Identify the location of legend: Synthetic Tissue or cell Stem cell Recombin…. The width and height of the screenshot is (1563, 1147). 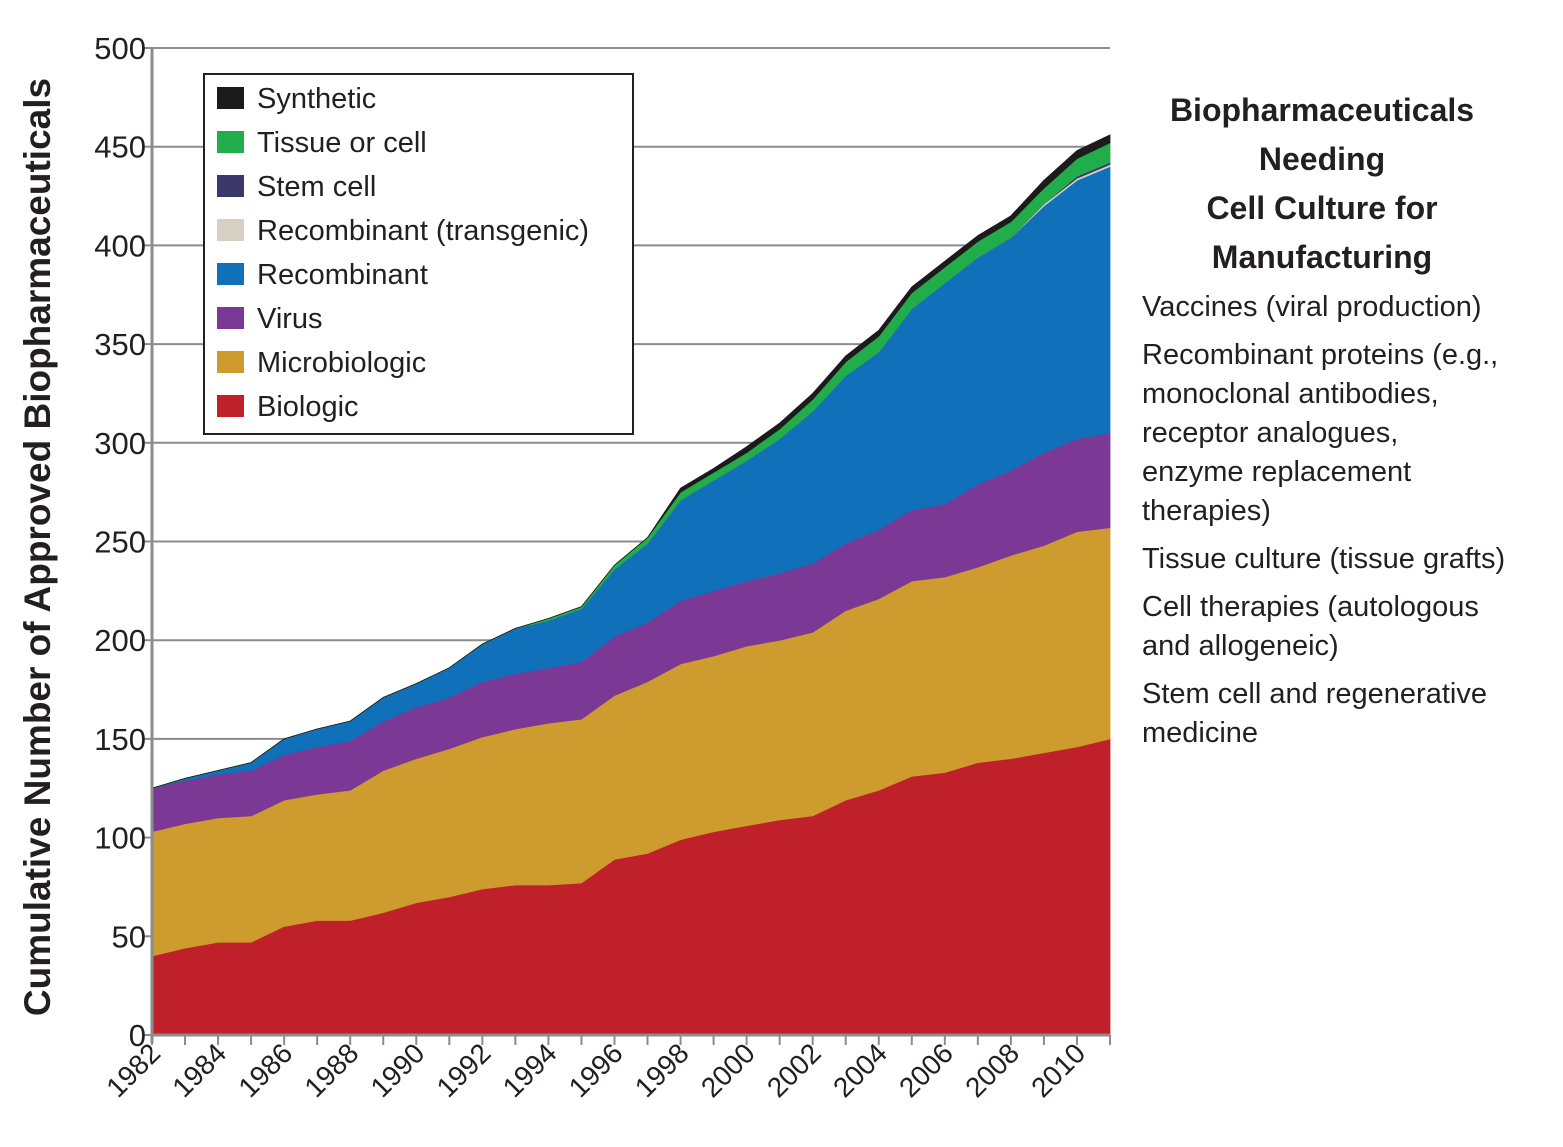
(418, 254).